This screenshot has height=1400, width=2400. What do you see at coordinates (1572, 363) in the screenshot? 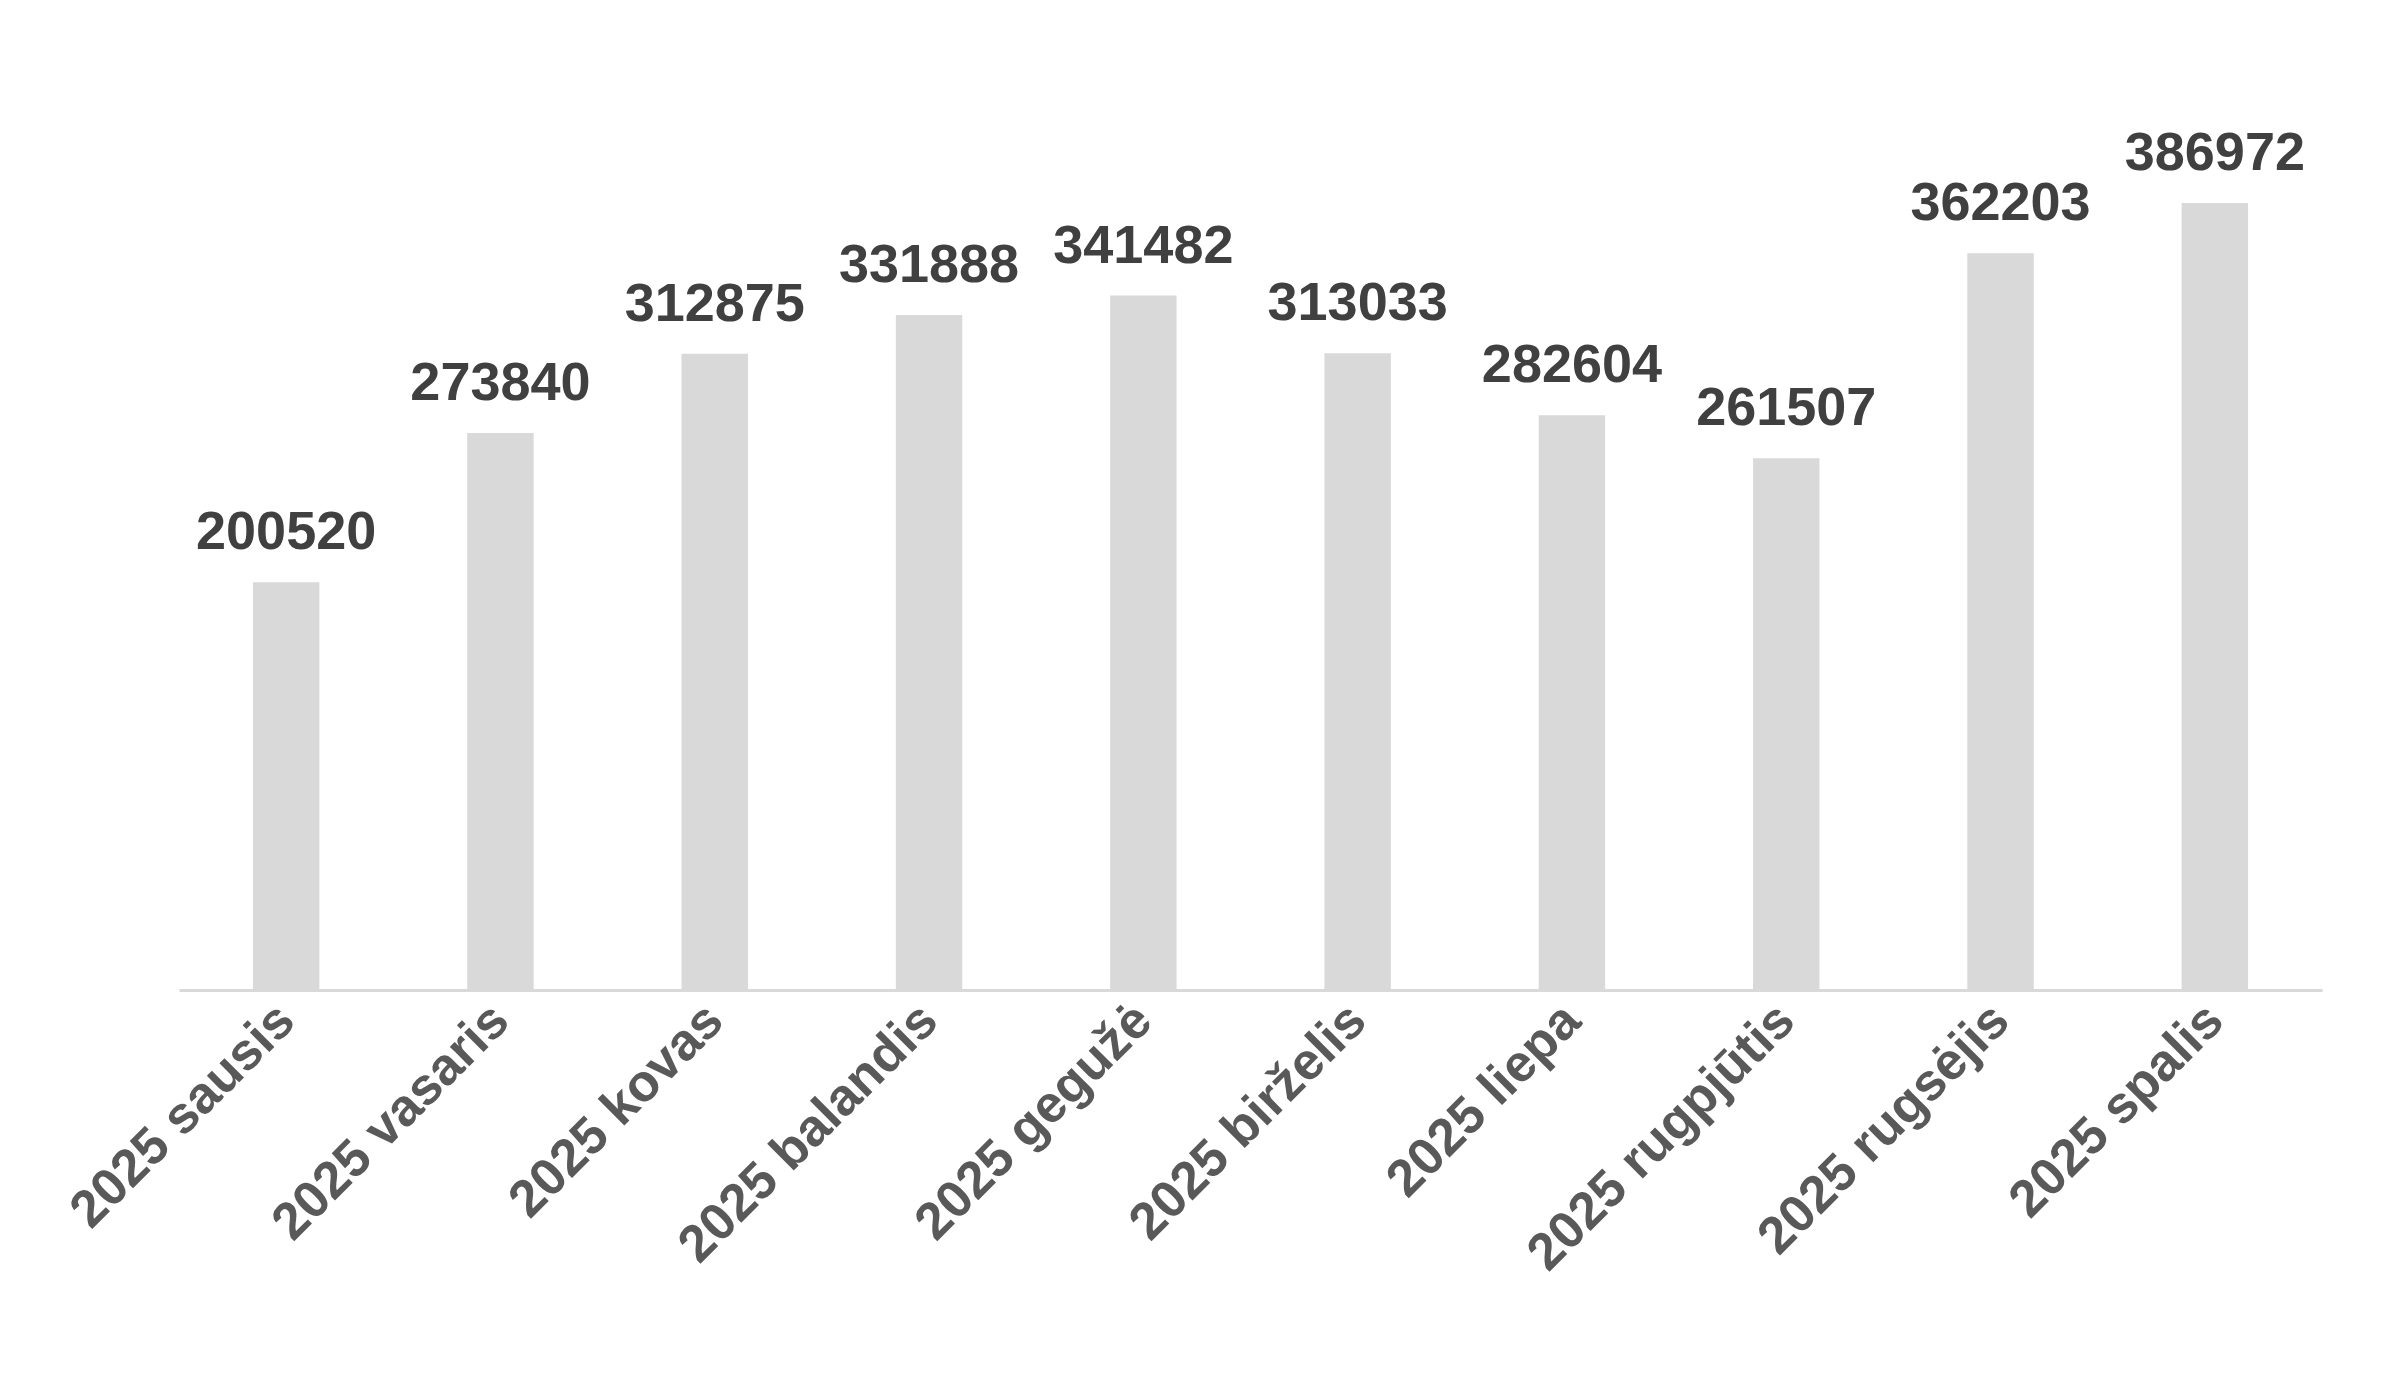
I see `data-label: 282604` at bounding box center [1572, 363].